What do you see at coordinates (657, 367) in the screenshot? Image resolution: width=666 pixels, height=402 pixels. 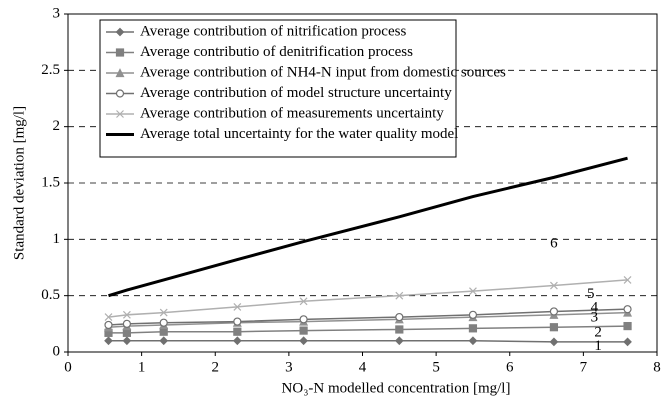 I see `x-tick-label: 8` at bounding box center [657, 367].